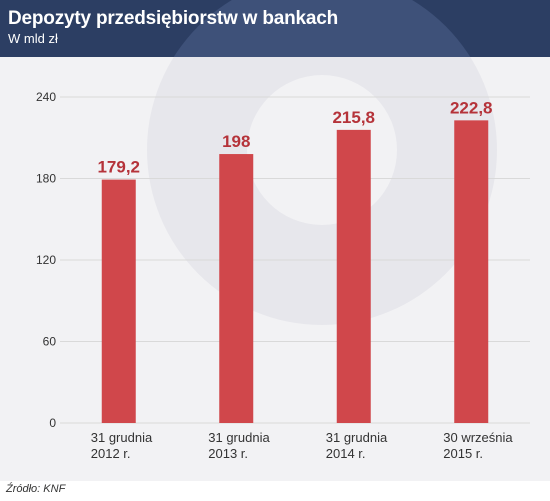 This screenshot has height=501, width=550. I want to click on chart-title: Depozyty przedsiębiorstw w bankach, so click(173, 18).